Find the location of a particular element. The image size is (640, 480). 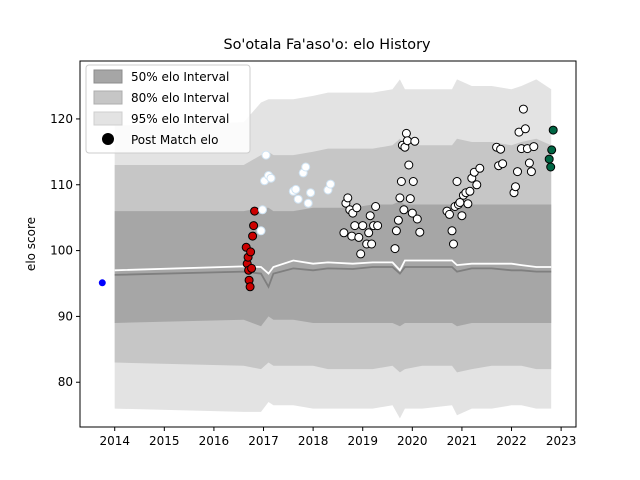

x-tick-label: 2020 is located at coordinates (412, 441).